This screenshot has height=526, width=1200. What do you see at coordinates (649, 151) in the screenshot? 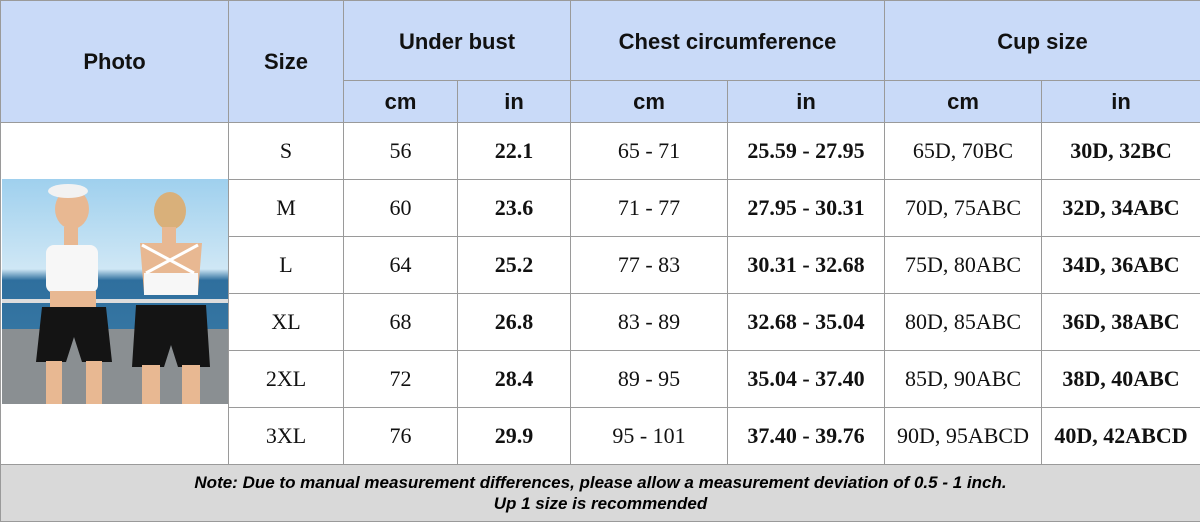
I see `data-cell: 65 - 71` at bounding box center [649, 151].